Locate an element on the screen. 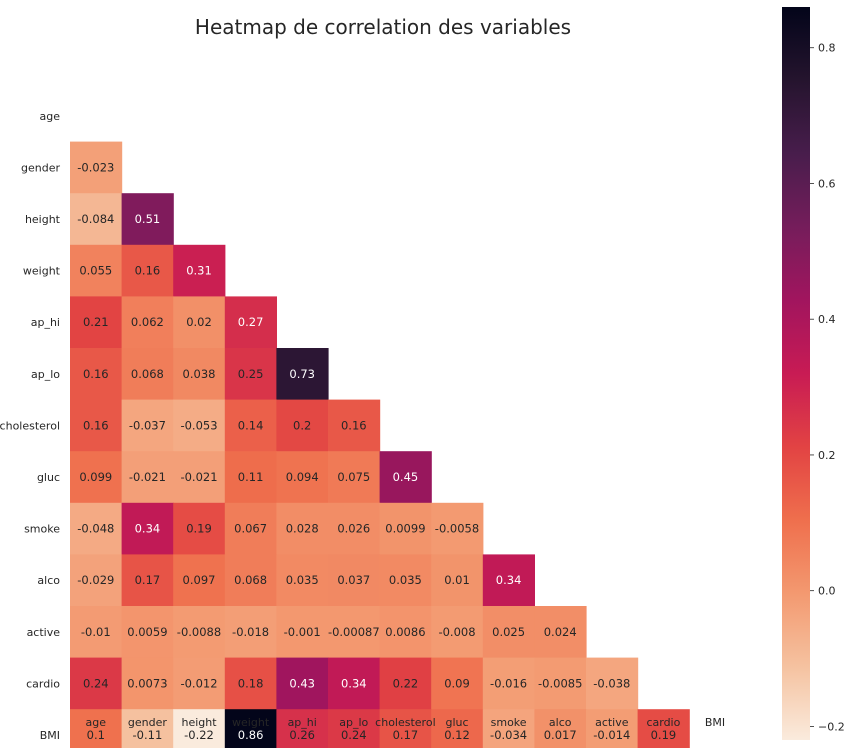 The width and height of the screenshot is (856, 748). x-tick-label-cholesterol: cholesterol is located at coordinates (405, 722).